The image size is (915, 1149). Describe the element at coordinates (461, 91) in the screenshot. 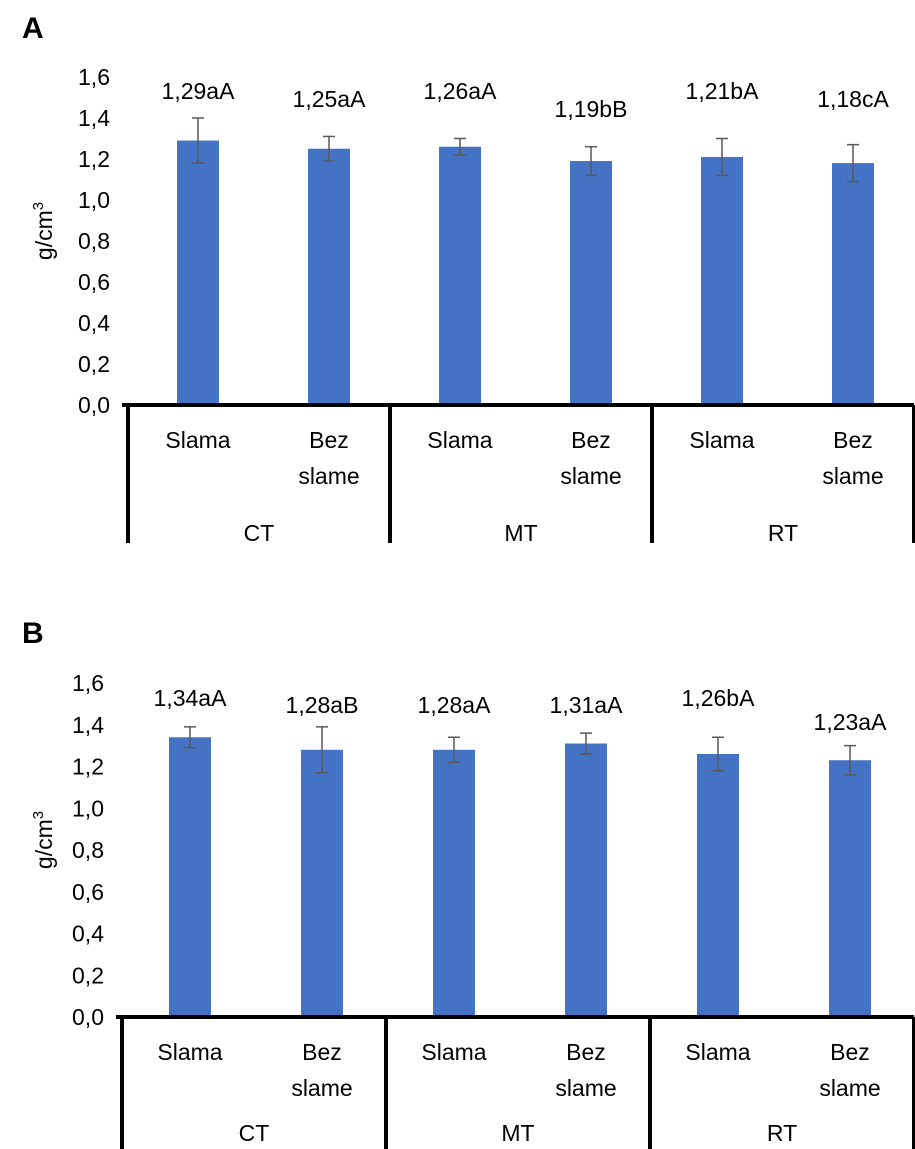

I see `data-label: 1,26aA` at that location.